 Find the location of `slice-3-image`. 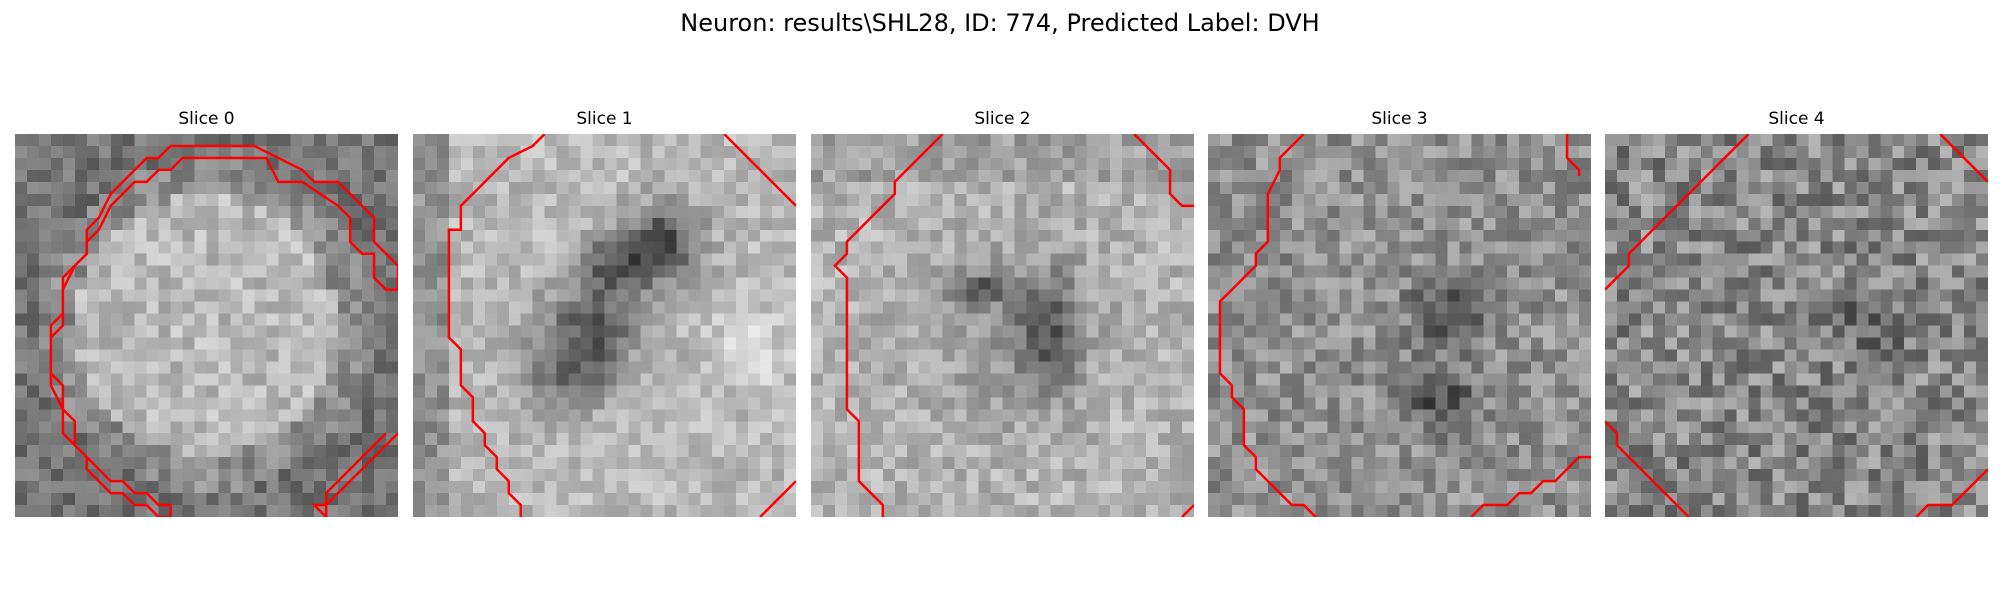

slice-3-image is located at coordinates (1399, 325).